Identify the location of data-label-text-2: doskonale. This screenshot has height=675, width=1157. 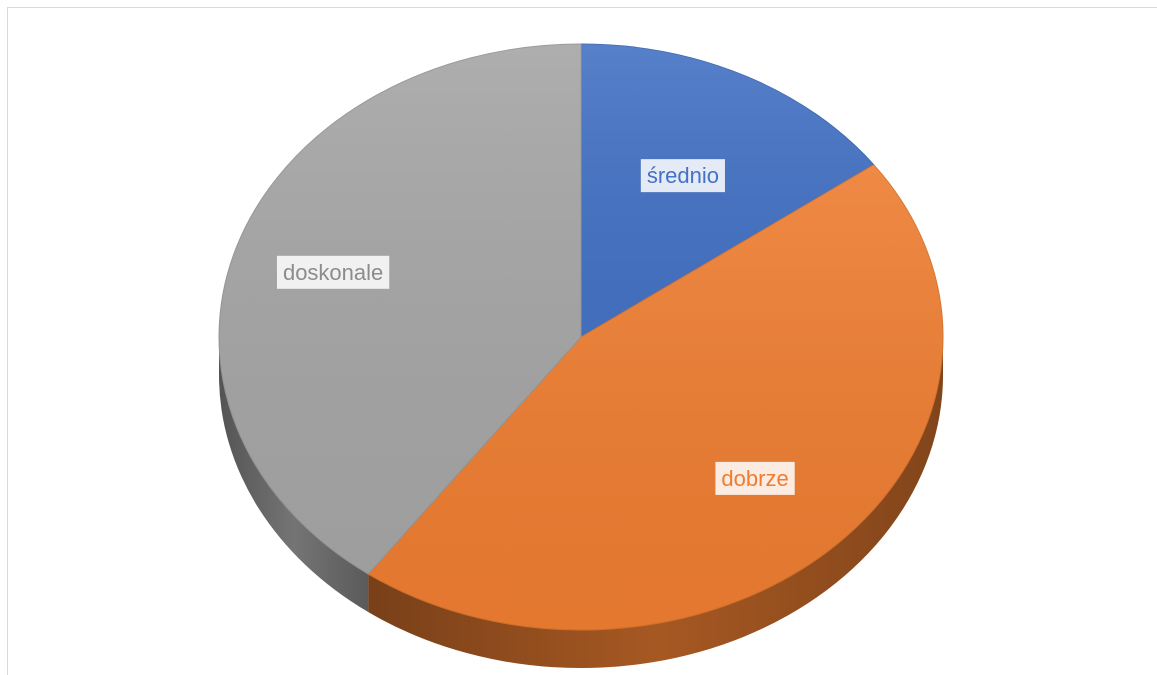
(333, 272).